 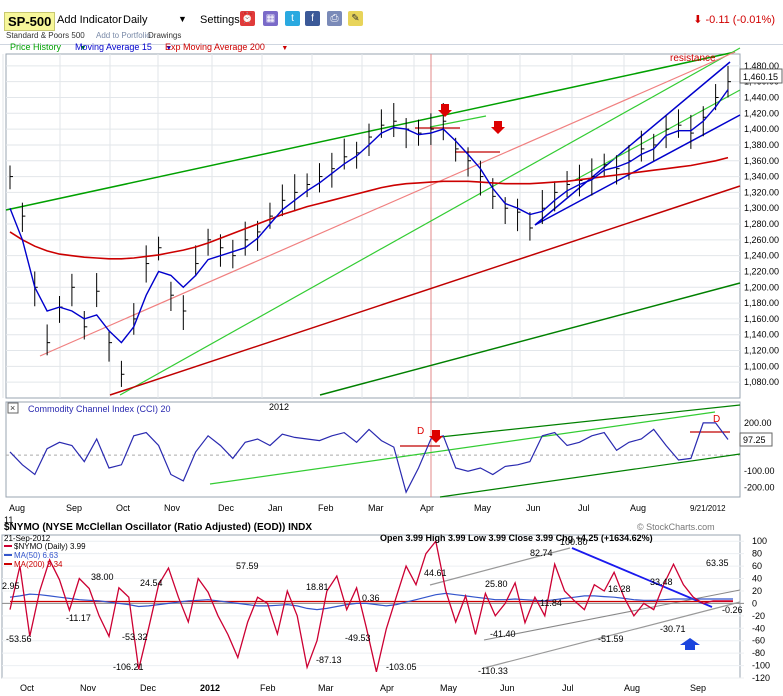 What do you see at coordinates (761, 208) in the screenshot?
I see `price-y-tick: 1,300.00` at bounding box center [761, 208].